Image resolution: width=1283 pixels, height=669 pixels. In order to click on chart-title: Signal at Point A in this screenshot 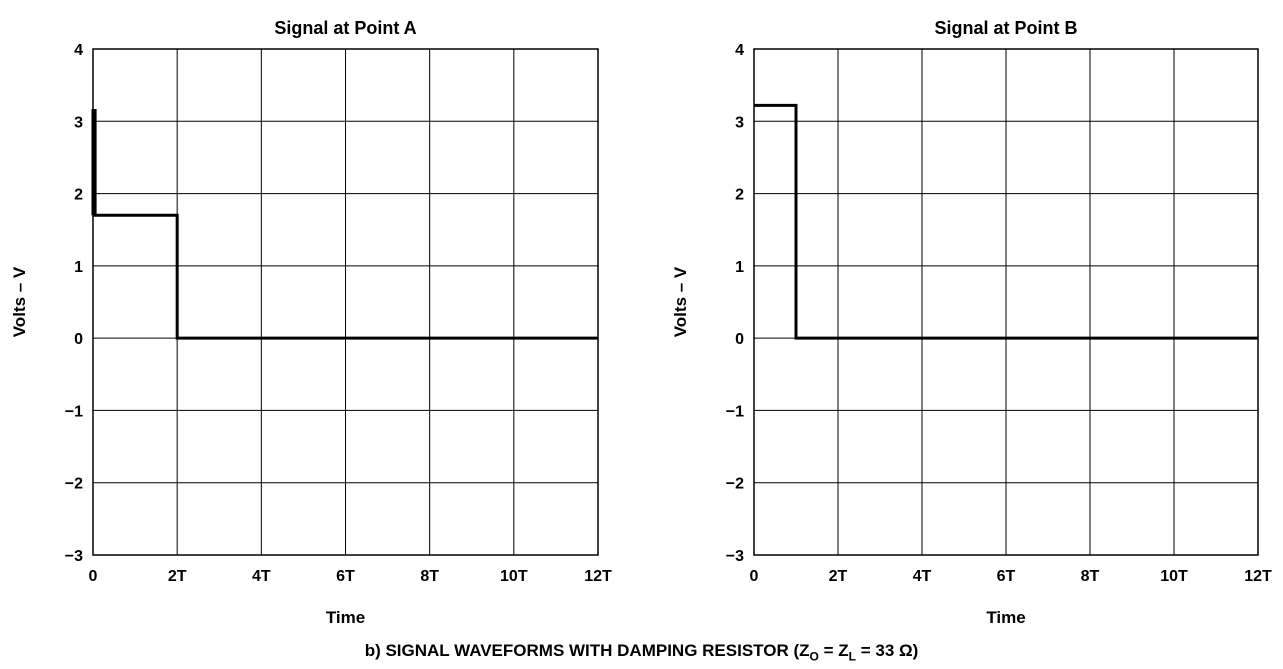, I will do `click(345, 28)`.